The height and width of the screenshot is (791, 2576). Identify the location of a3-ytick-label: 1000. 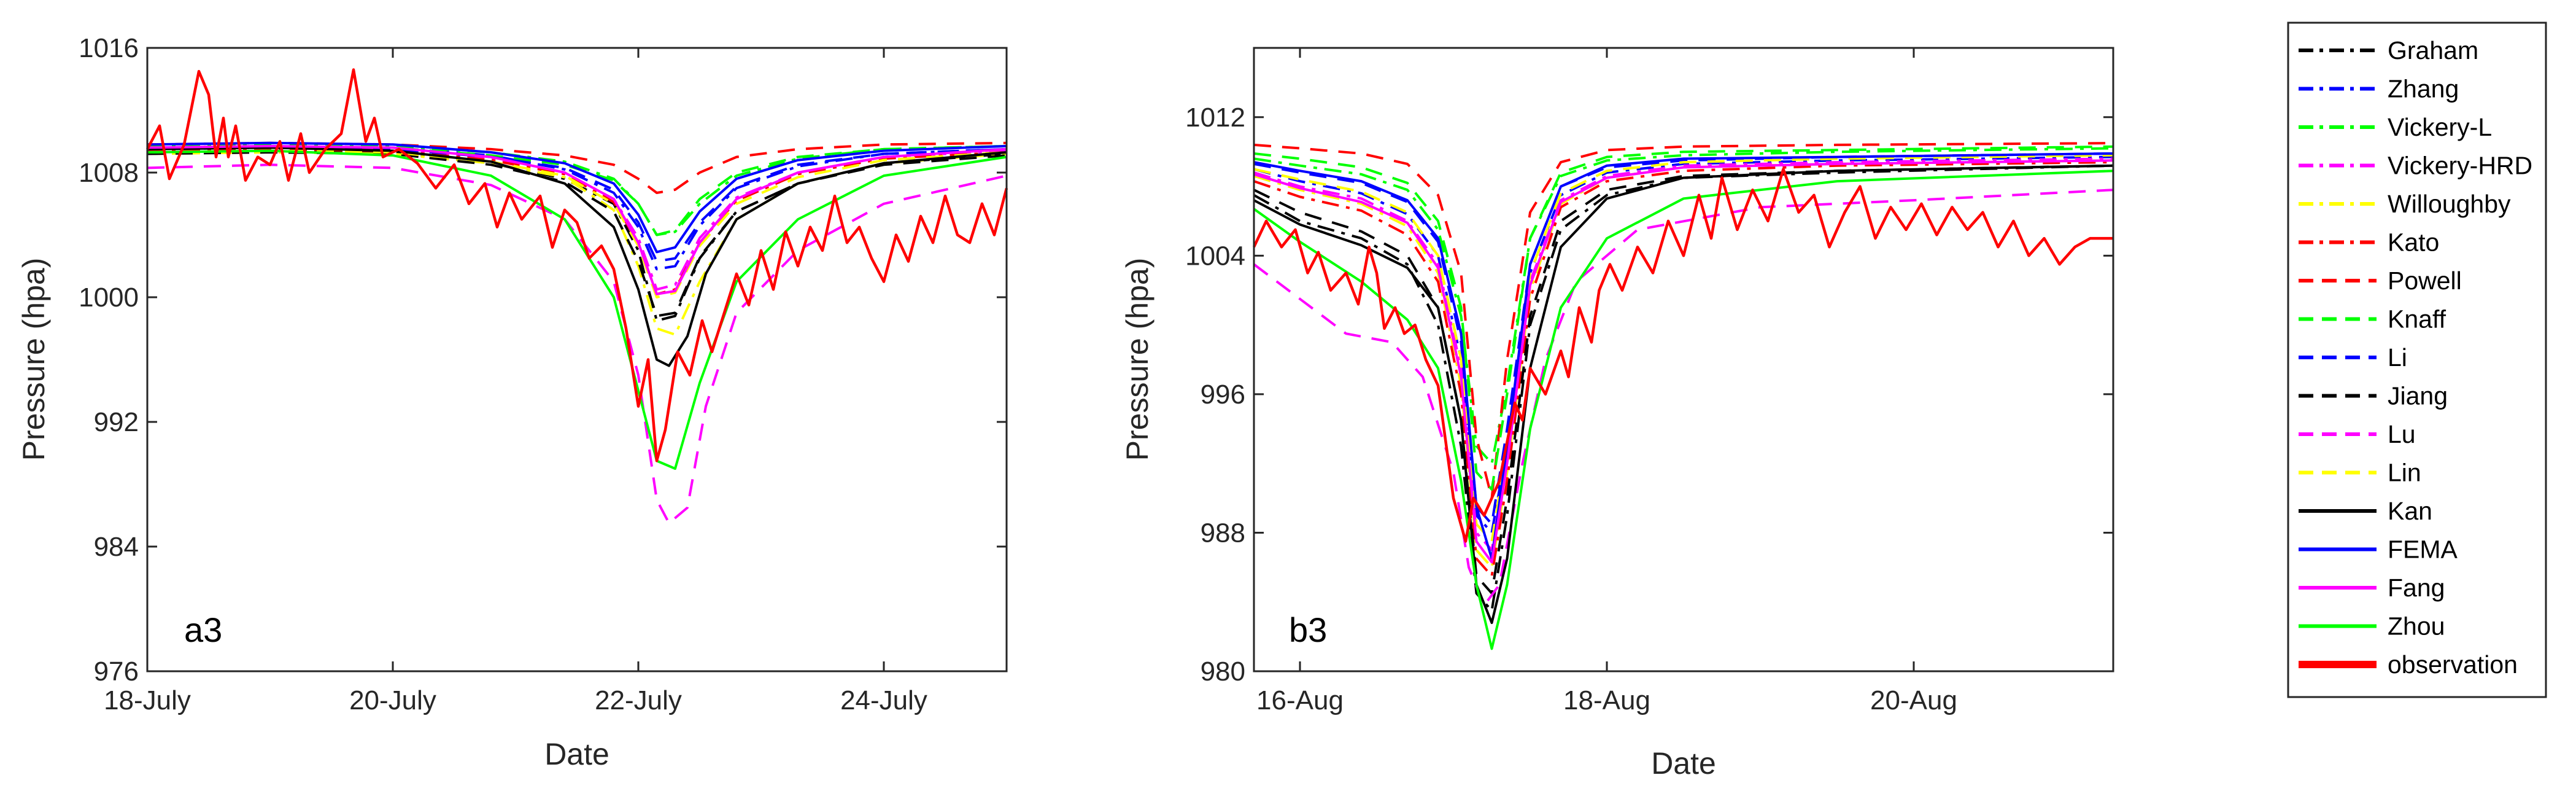
(109, 297).